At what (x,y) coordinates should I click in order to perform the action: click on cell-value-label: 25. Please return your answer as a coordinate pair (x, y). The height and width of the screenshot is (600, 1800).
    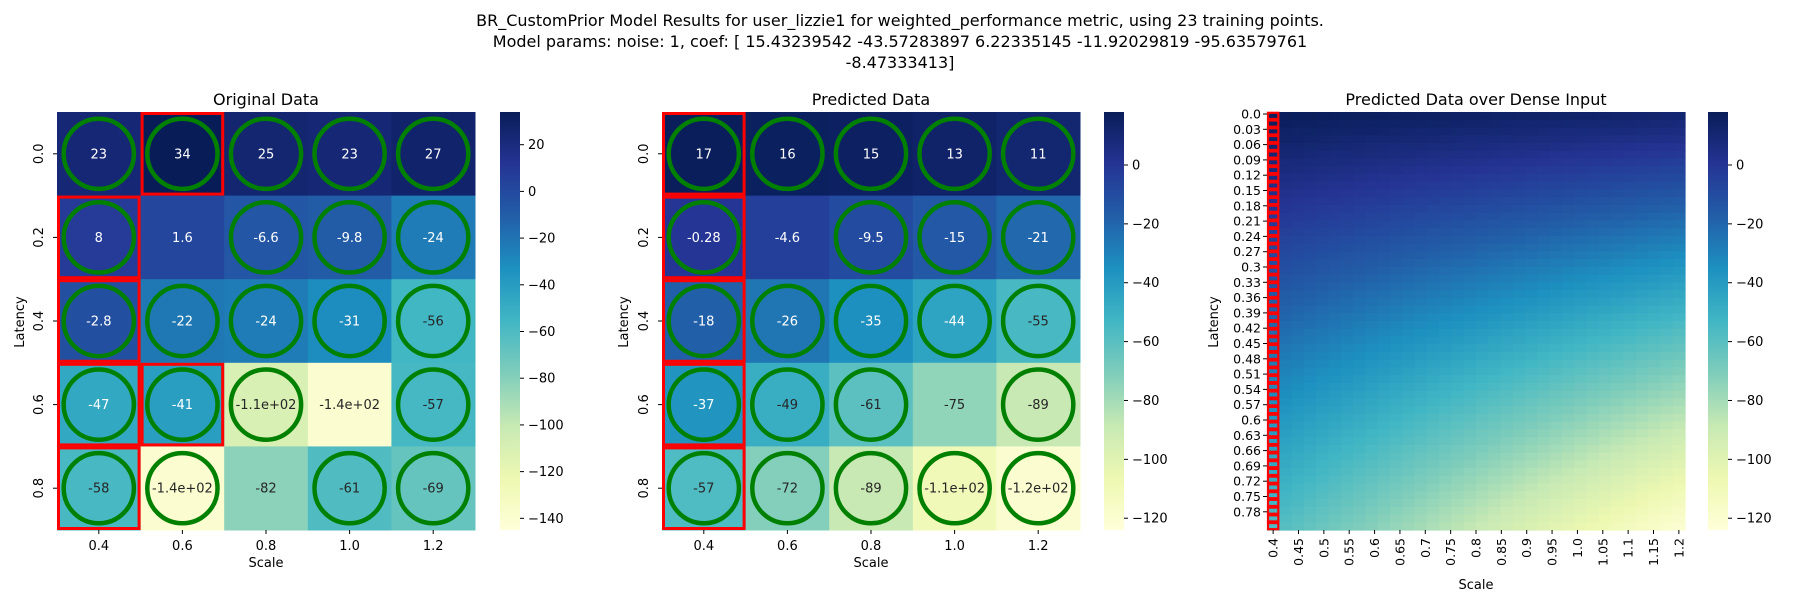
    Looking at the image, I should click on (266, 154).